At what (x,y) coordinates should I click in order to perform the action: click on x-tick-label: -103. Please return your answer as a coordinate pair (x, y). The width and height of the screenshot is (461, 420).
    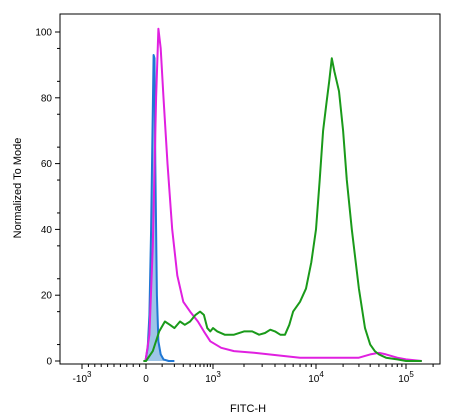
    Looking at the image, I should click on (82, 377).